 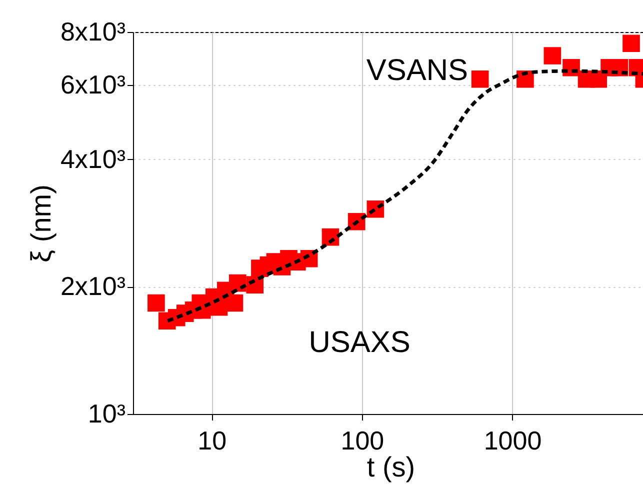 I want to click on y-tick-label: 2x10³, so click(x=93, y=286).